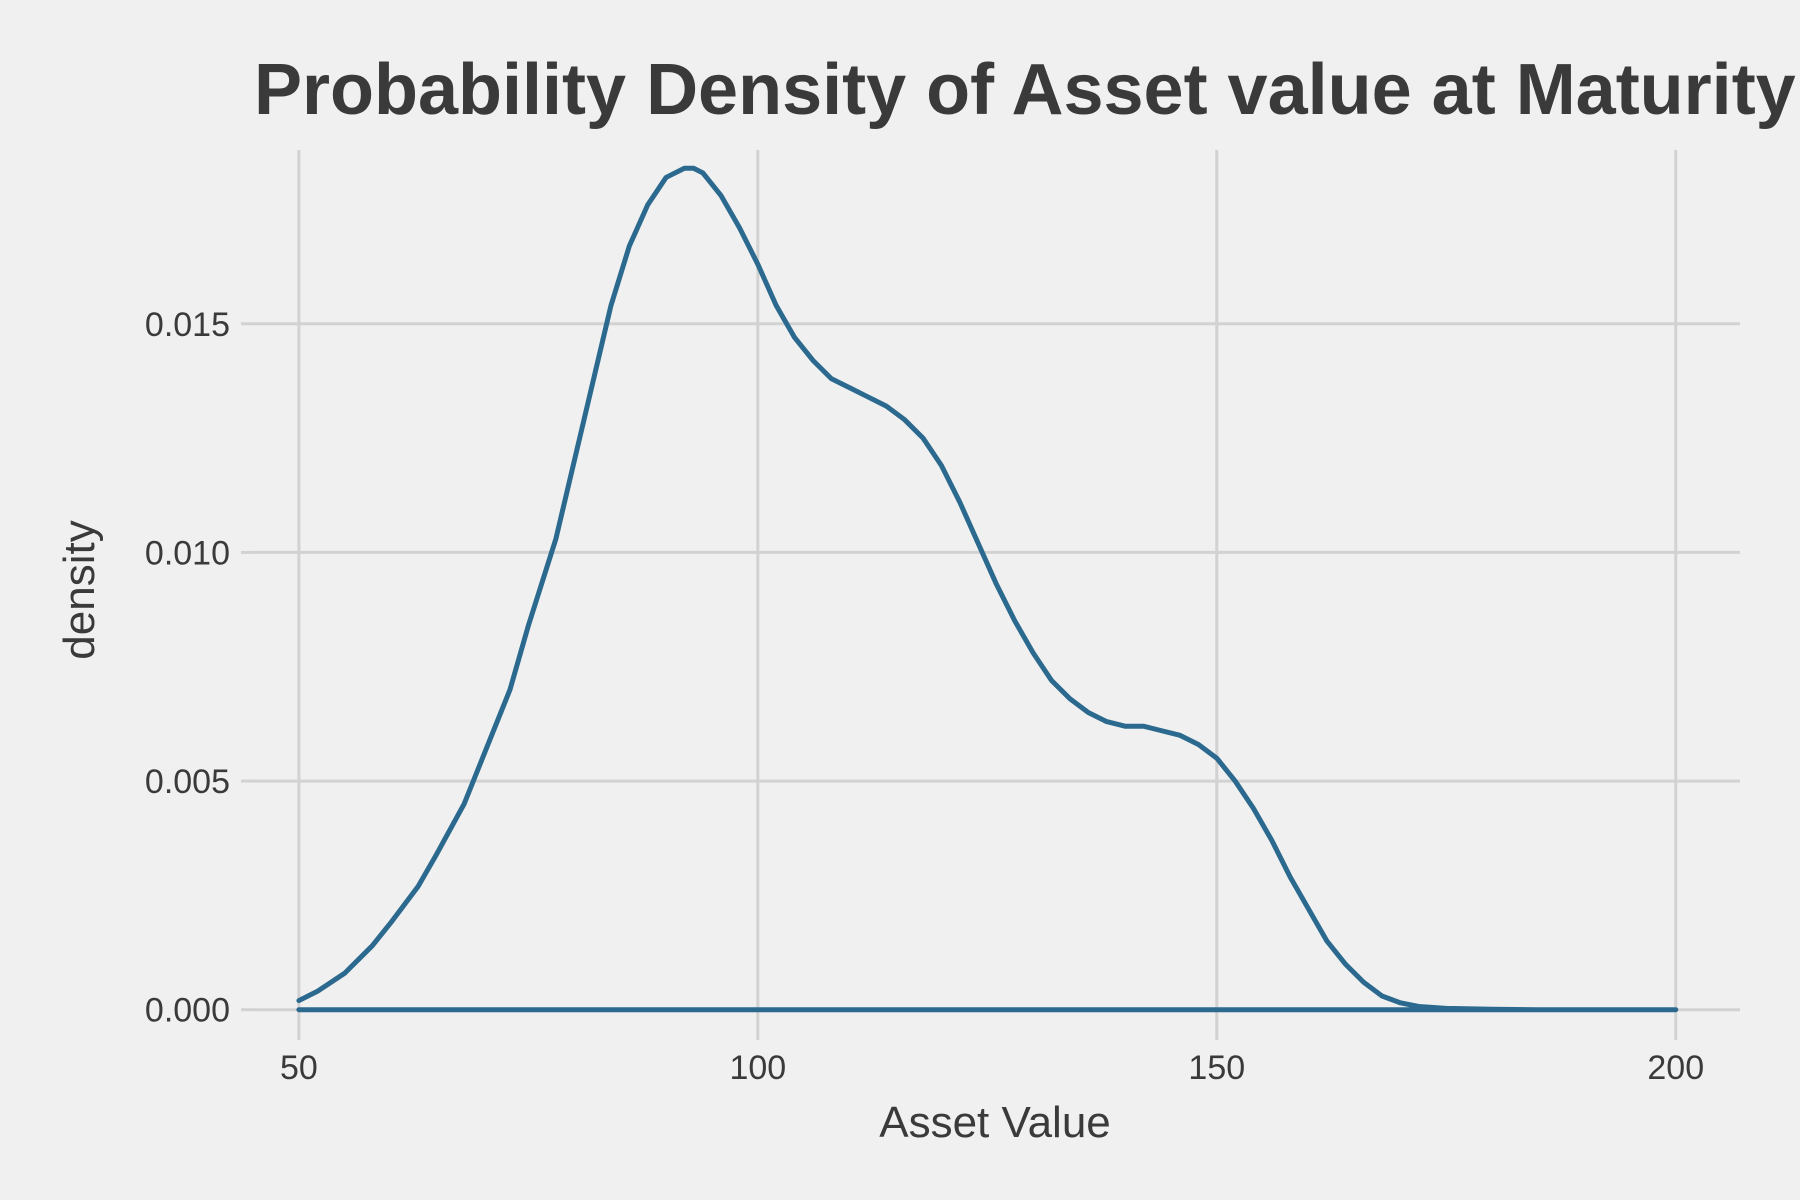 This screenshot has width=1800, height=1200. What do you see at coordinates (79, 589) in the screenshot?
I see `y-axis-label: density` at bounding box center [79, 589].